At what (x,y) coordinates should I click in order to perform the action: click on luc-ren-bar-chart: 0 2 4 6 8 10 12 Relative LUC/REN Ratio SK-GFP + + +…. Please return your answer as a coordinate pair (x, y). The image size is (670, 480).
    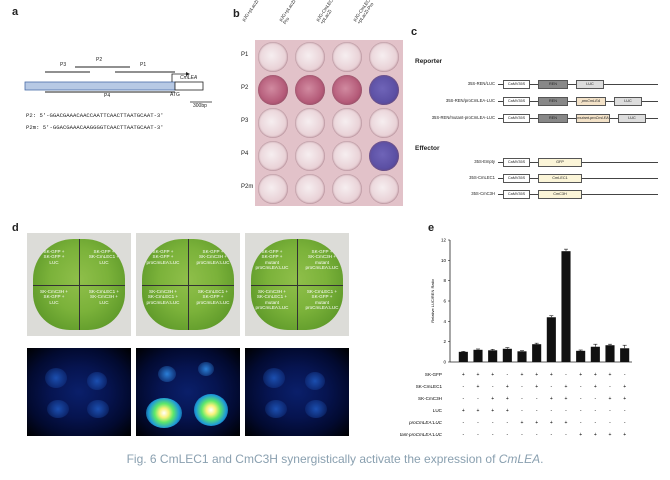
    Looking at the image, I should click on (516, 338).